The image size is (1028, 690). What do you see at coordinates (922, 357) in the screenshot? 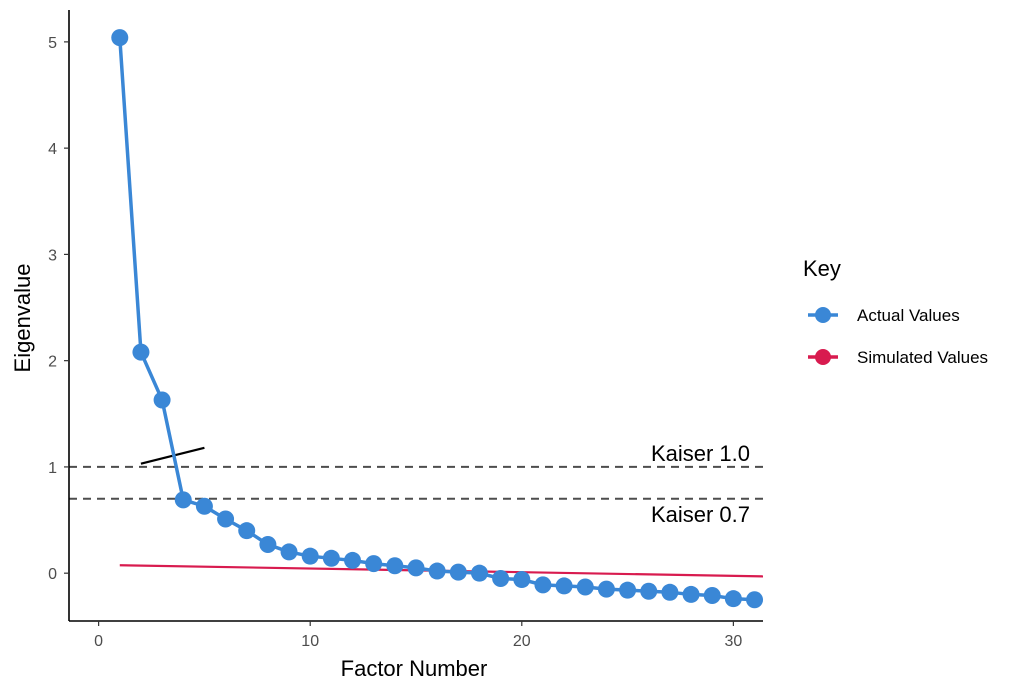
I see `legend-label-simulated: Simulated Values` at bounding box center [922, 357].